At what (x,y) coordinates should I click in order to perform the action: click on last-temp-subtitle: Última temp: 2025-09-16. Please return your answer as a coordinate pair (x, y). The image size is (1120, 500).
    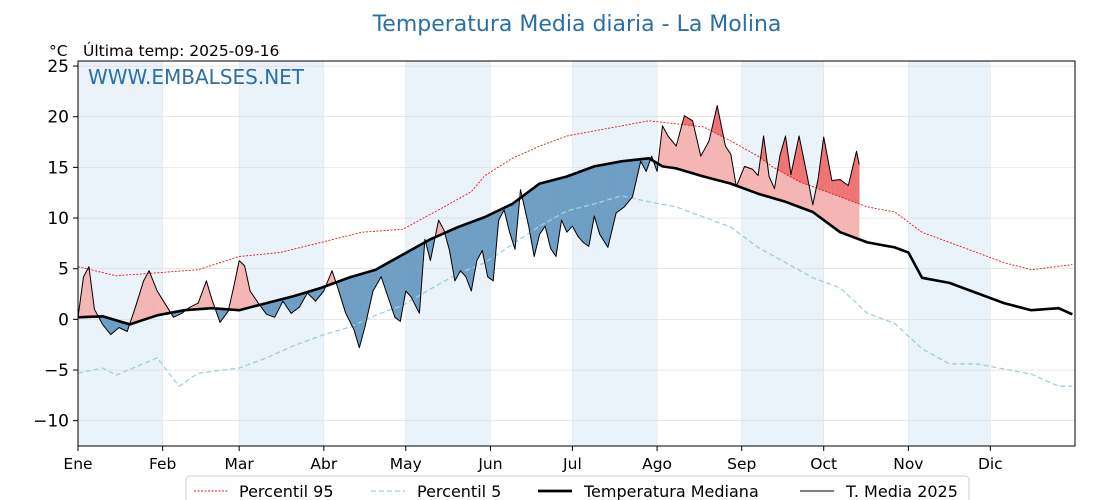
    Looking at the image, I should click on (181, 50).